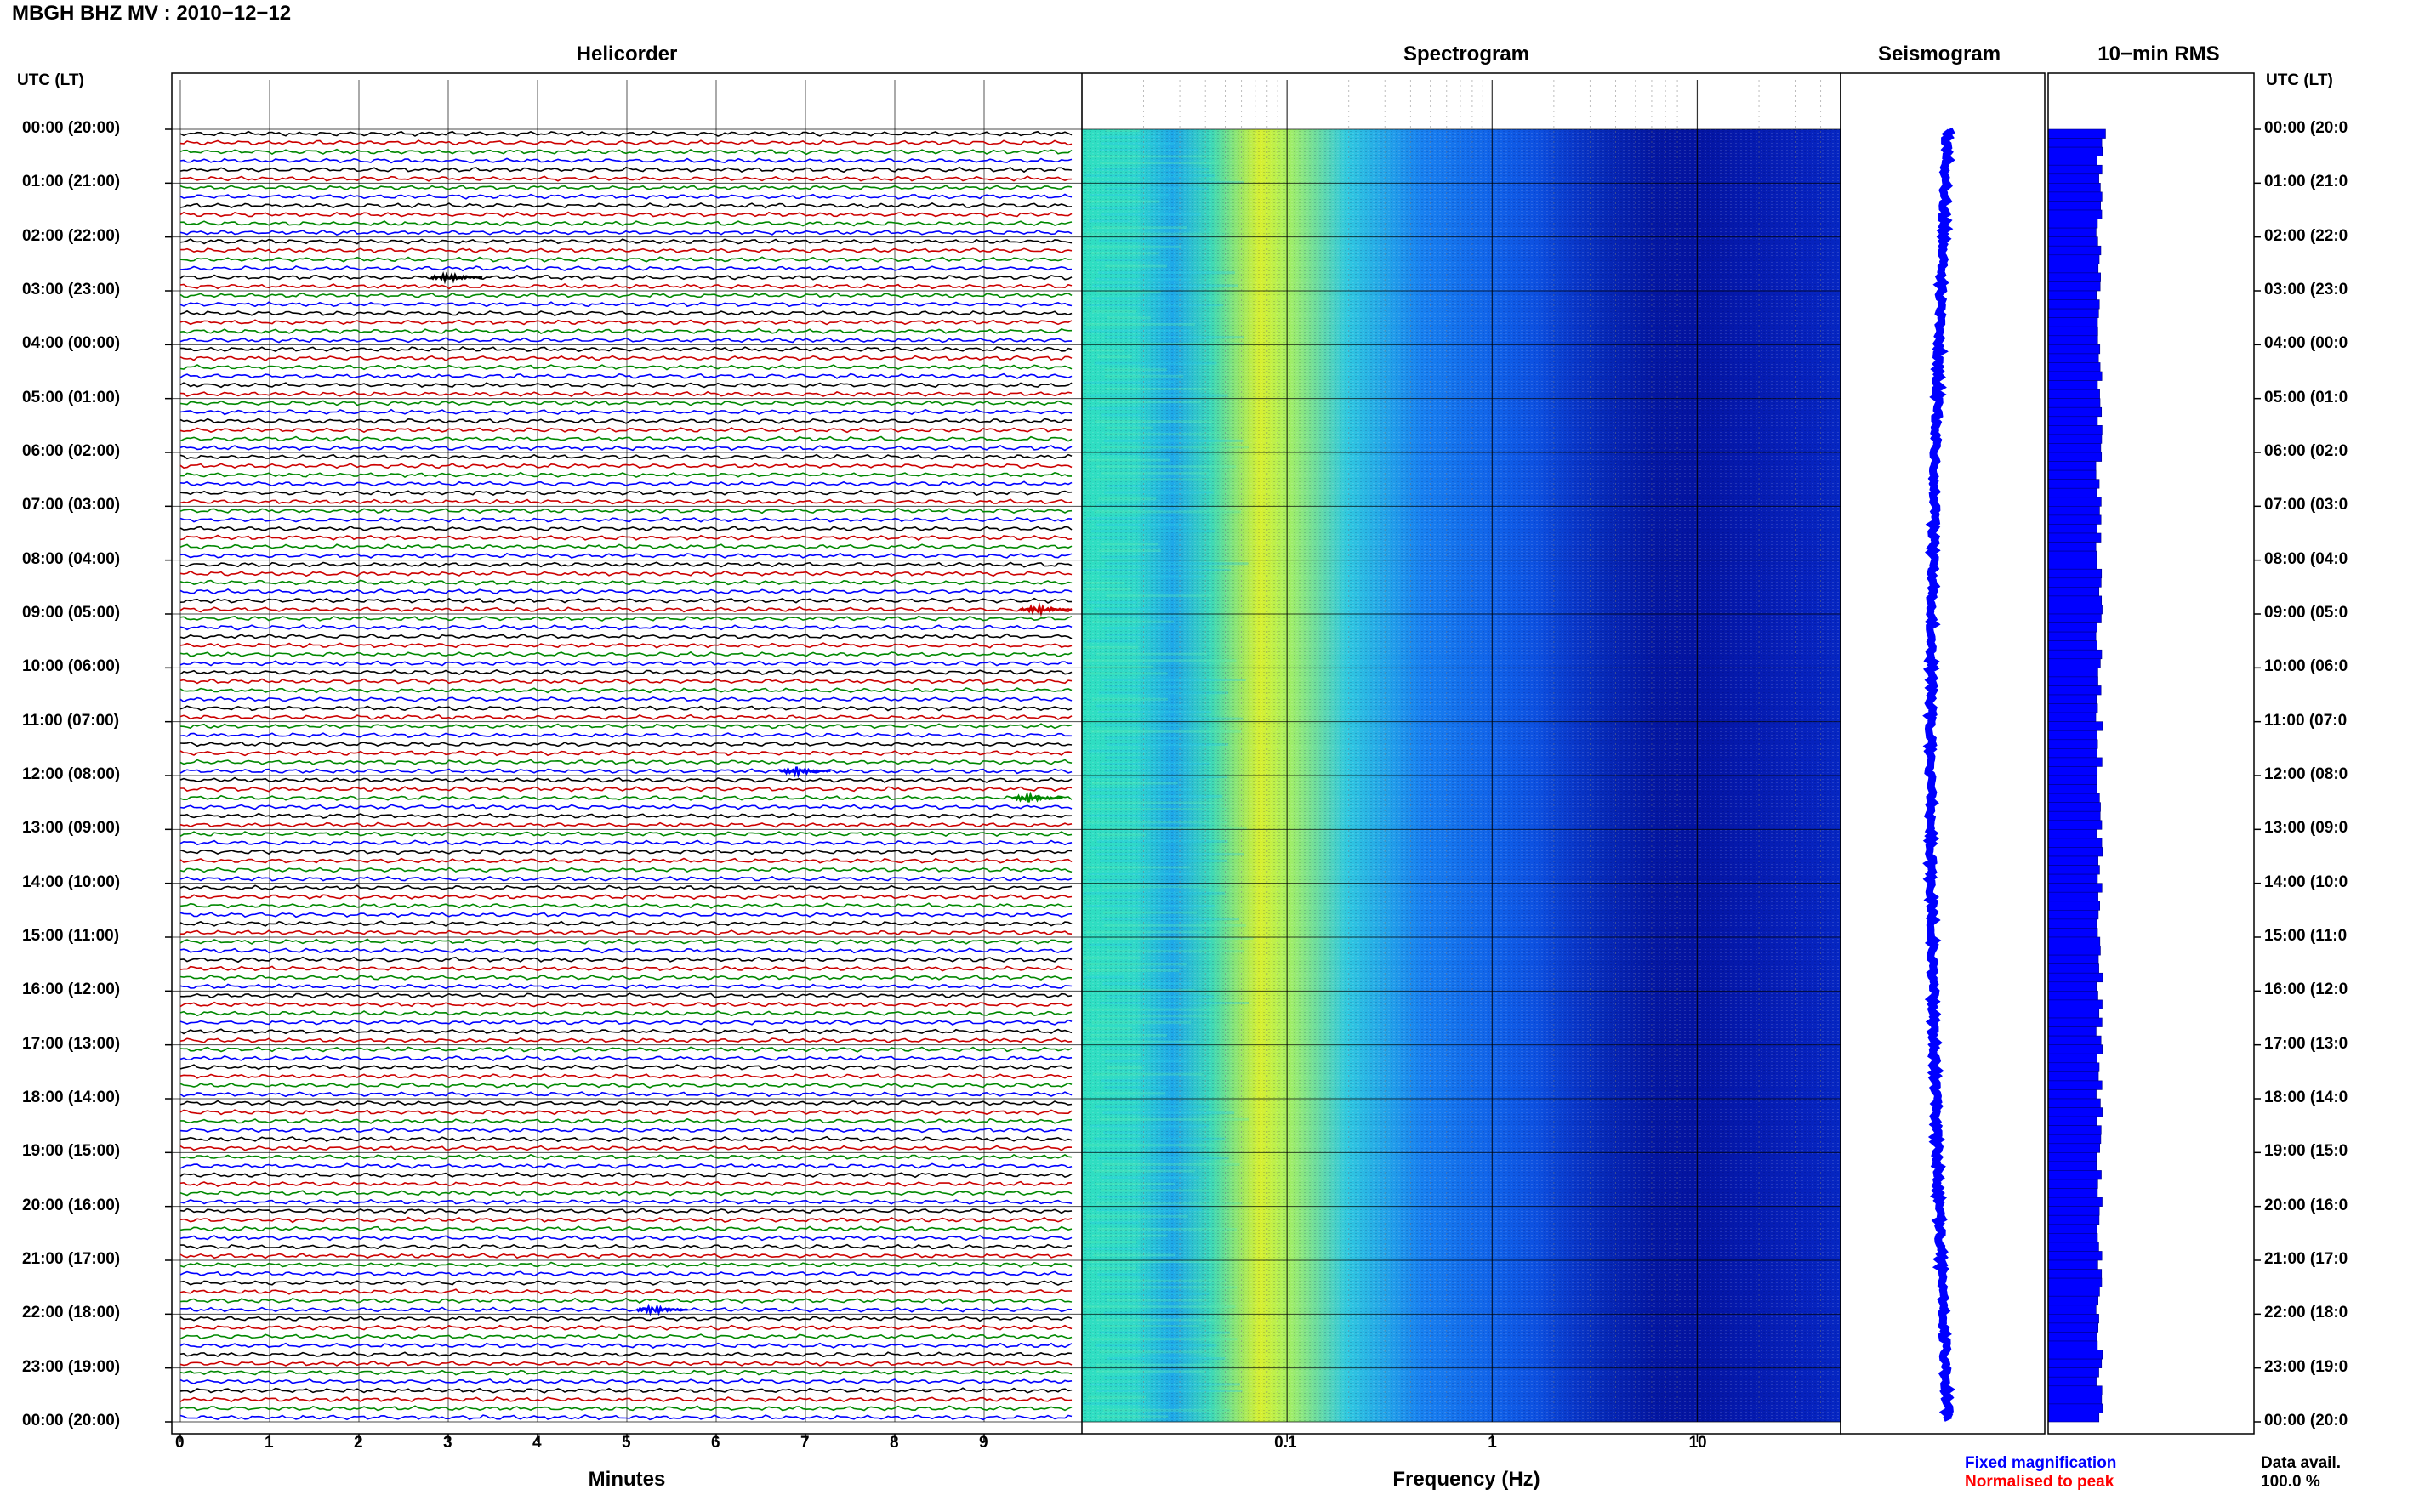  Describe the element at coordinates (71, 397) in the screenshot. I see `time-label: 05:00 (01:00)` at that location.